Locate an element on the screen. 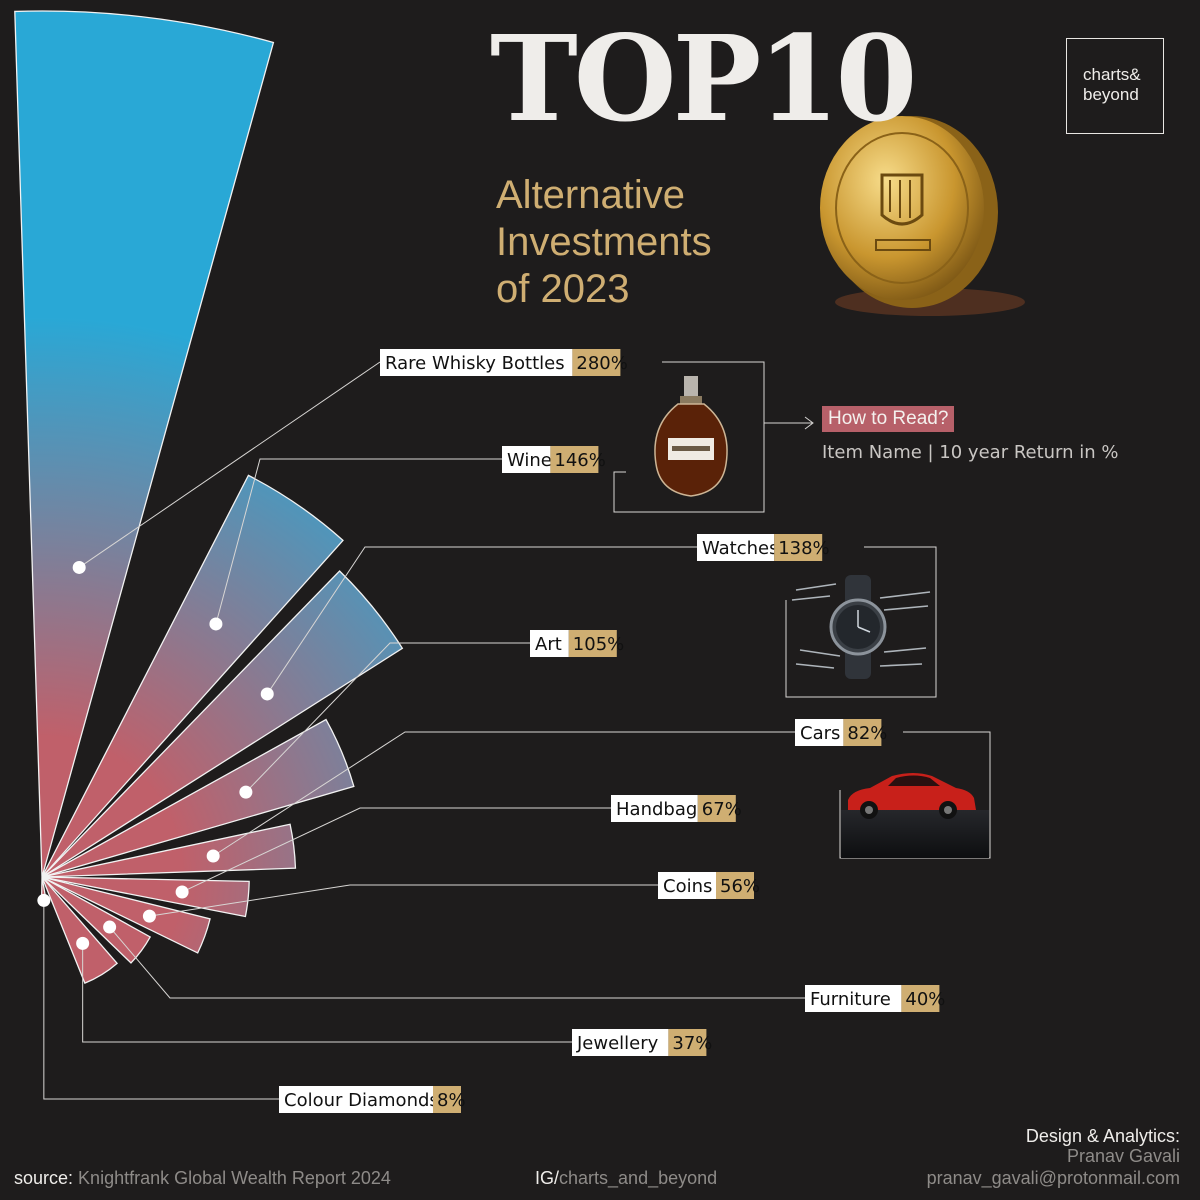 The image size is (1200, 1200). value-label-7: 40% is located at coordinates (925, 999).